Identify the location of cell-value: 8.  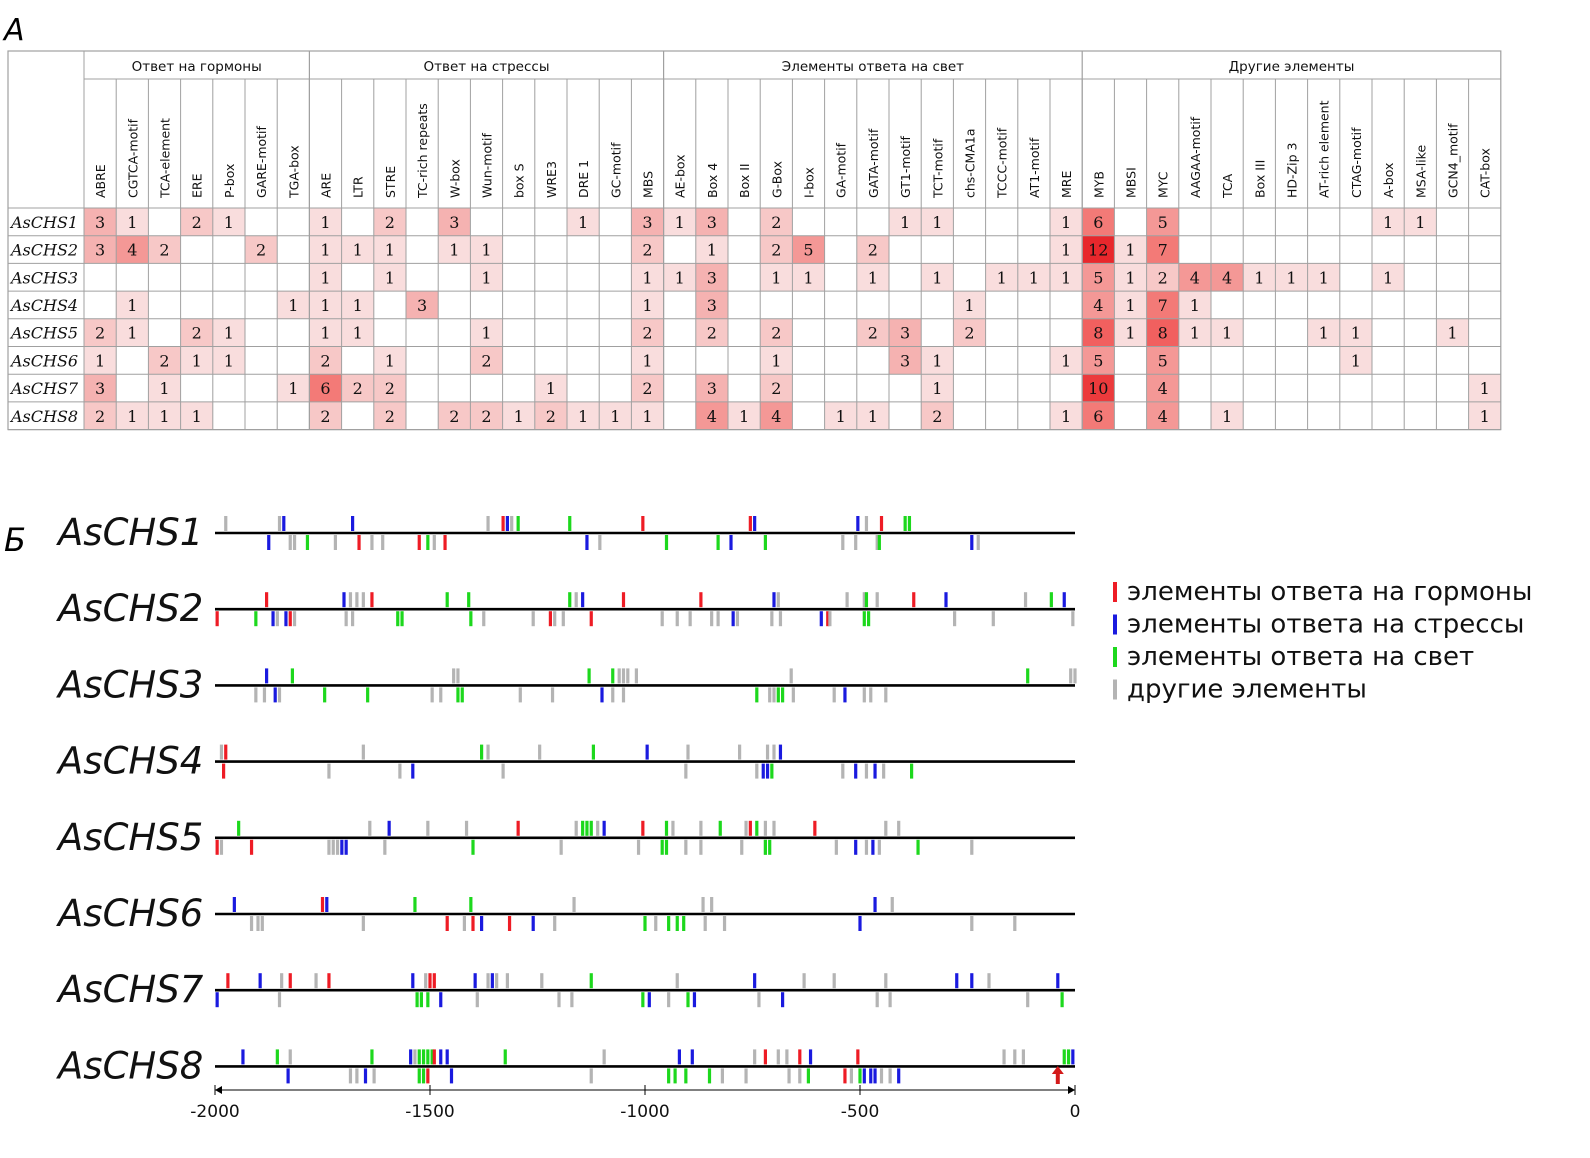
(1098, 333).